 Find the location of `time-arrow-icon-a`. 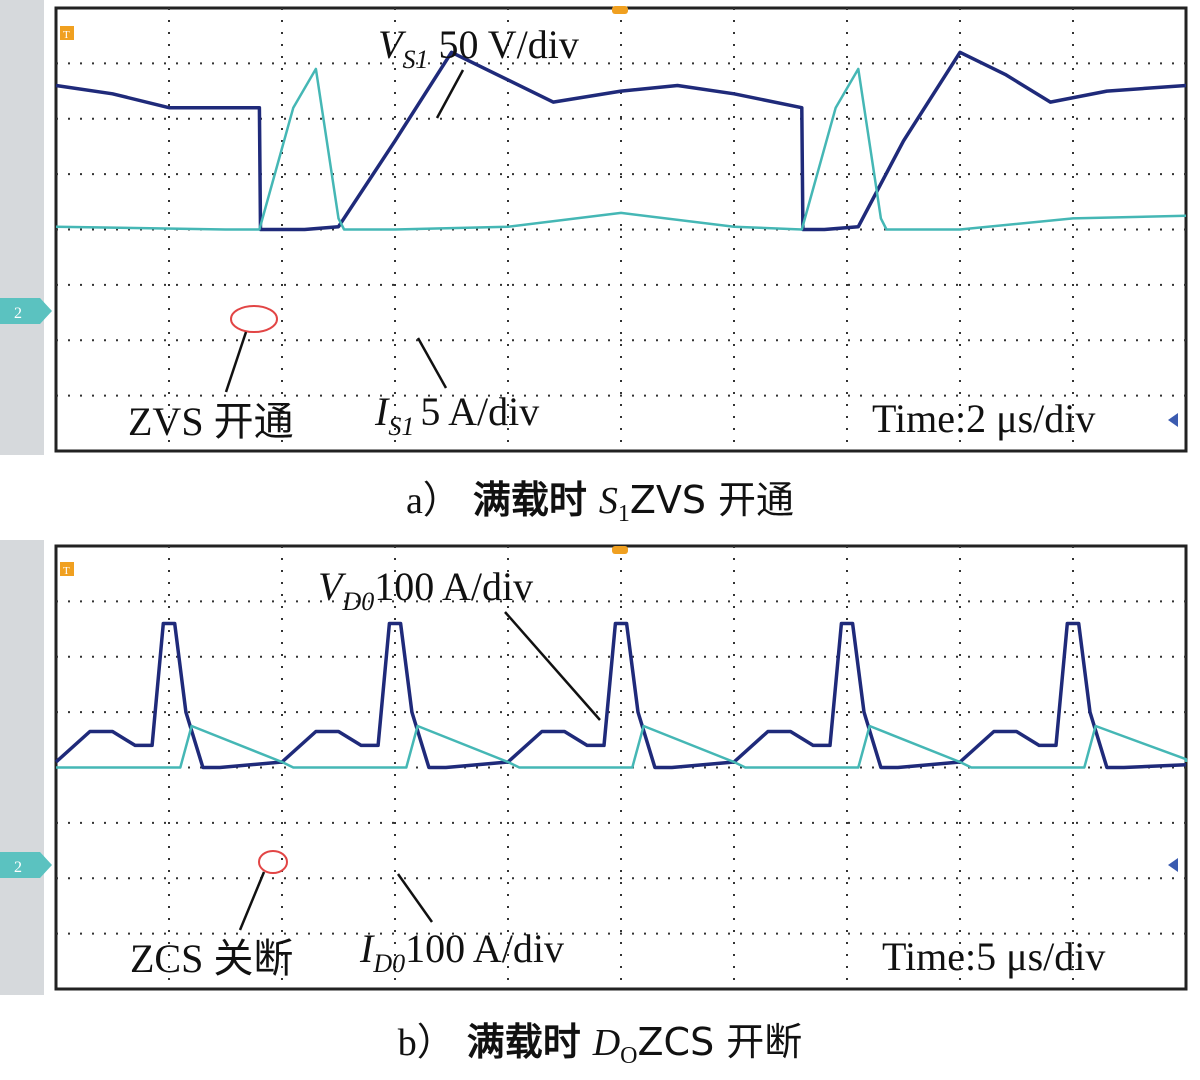

time-arrow-icon-a is located at coordinates (1173, 420).